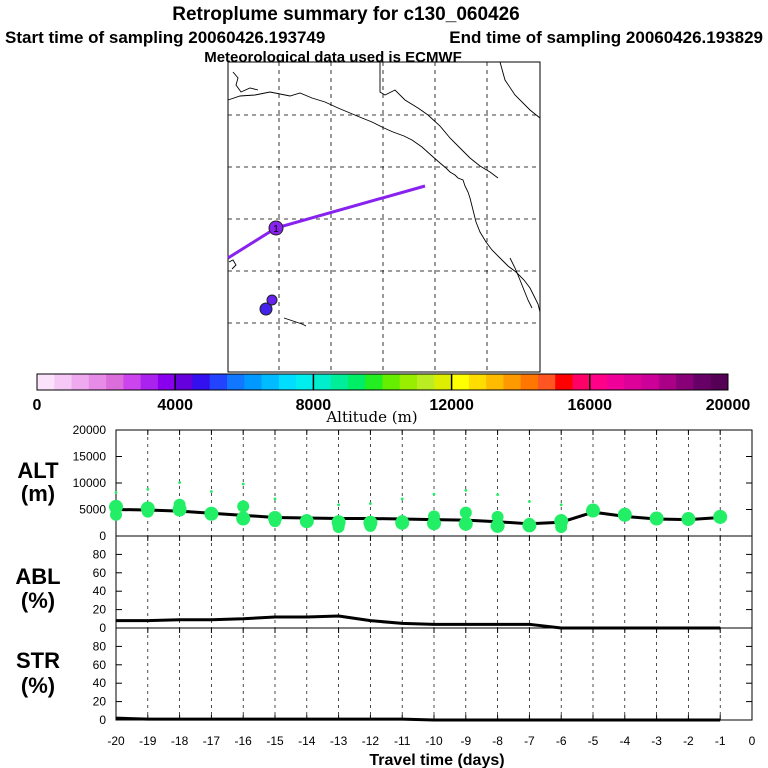 The image size is (768, 768). What do you see at coordinates (497, 741) in the screenshot?
I see `x-tick-label: -8` at bounding box center [497, 741].